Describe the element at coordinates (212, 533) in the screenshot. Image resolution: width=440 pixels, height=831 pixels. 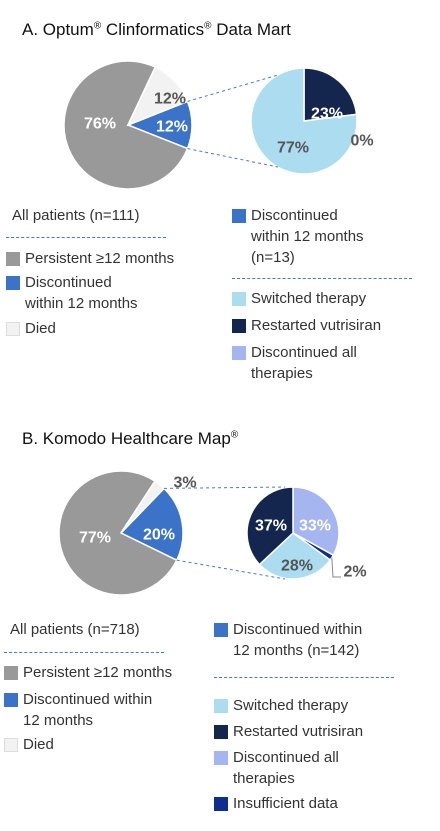
I see `panel-b-pie-charts: 77% 20% 3% 37% 33% 28% 2%` at that location.